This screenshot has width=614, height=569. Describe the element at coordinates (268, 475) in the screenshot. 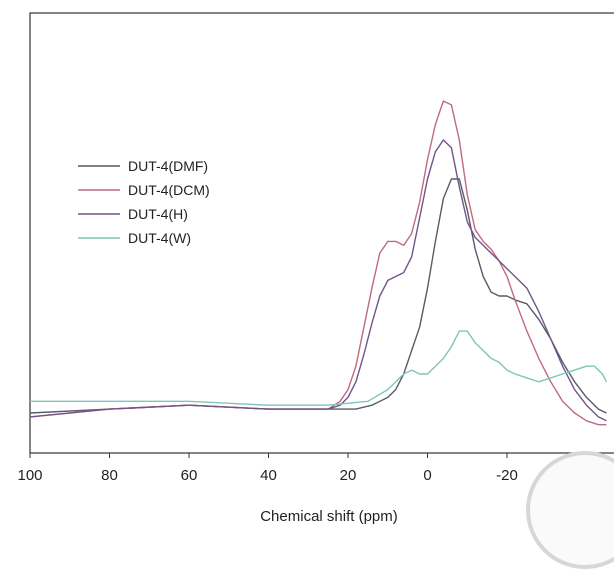

I see `x-tick-label-3: 40` at that location.